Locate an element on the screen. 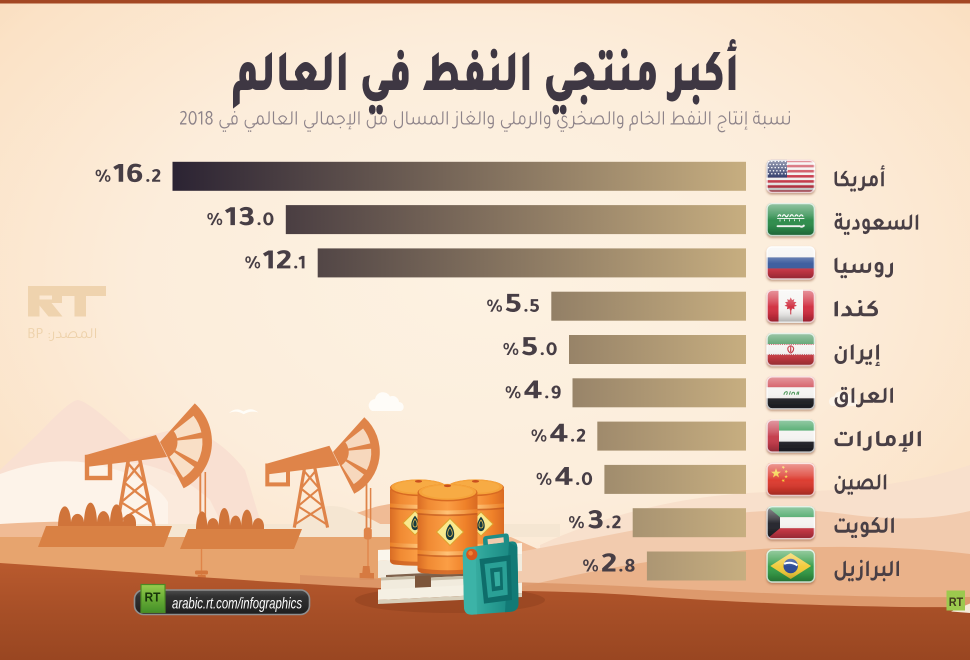 Image resolution: width=970 pixels, height=660 pixels. svg-text: arabic.rt.com/infographics is located at coordinates (237, 604).